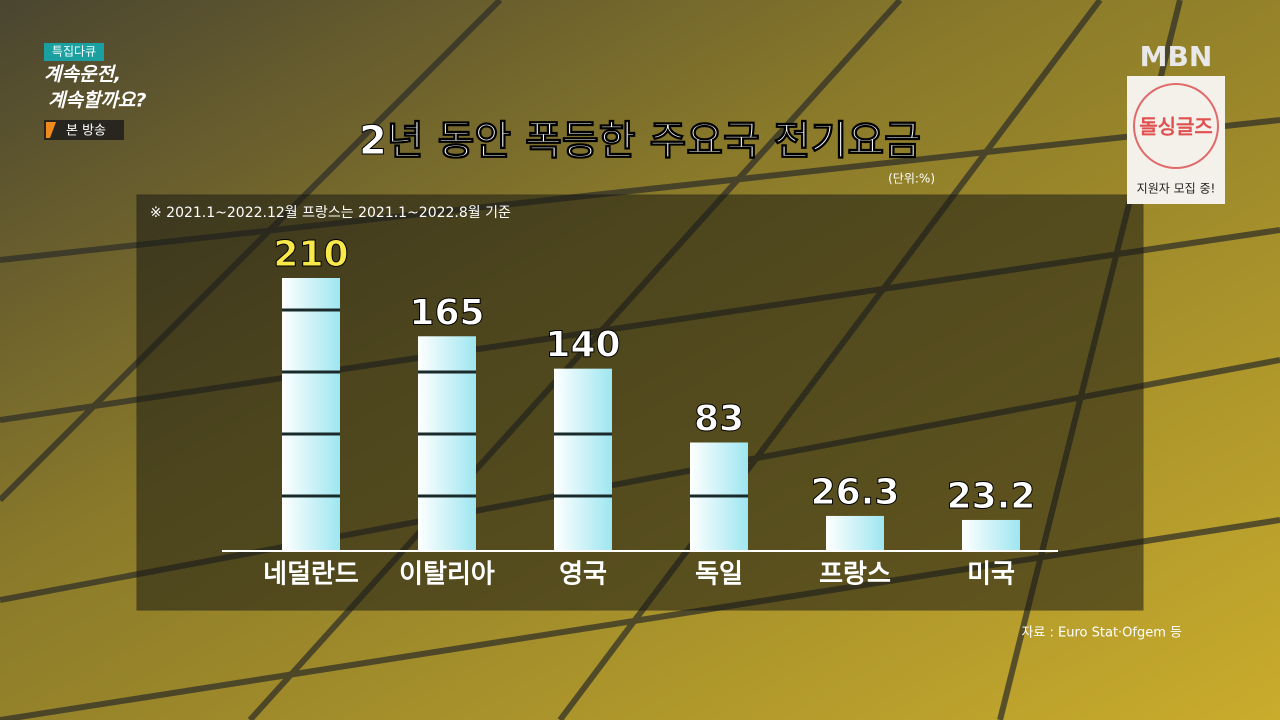 The image size is (1280, 720). What do you see at coordinates (911, 179) in the screenshot?
I see `unit: (단위:%)` at bounding box center [911, 179].